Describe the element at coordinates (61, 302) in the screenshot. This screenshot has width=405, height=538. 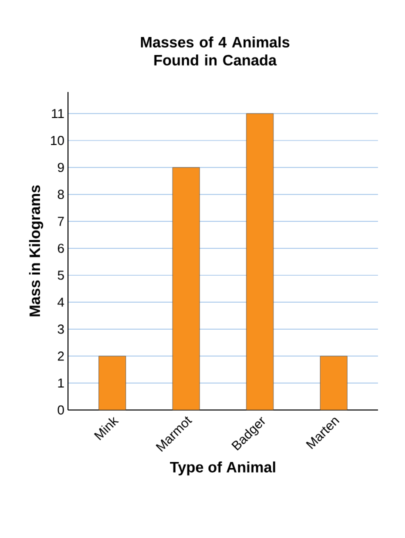
I see `y-tick-label: 4` at that location.